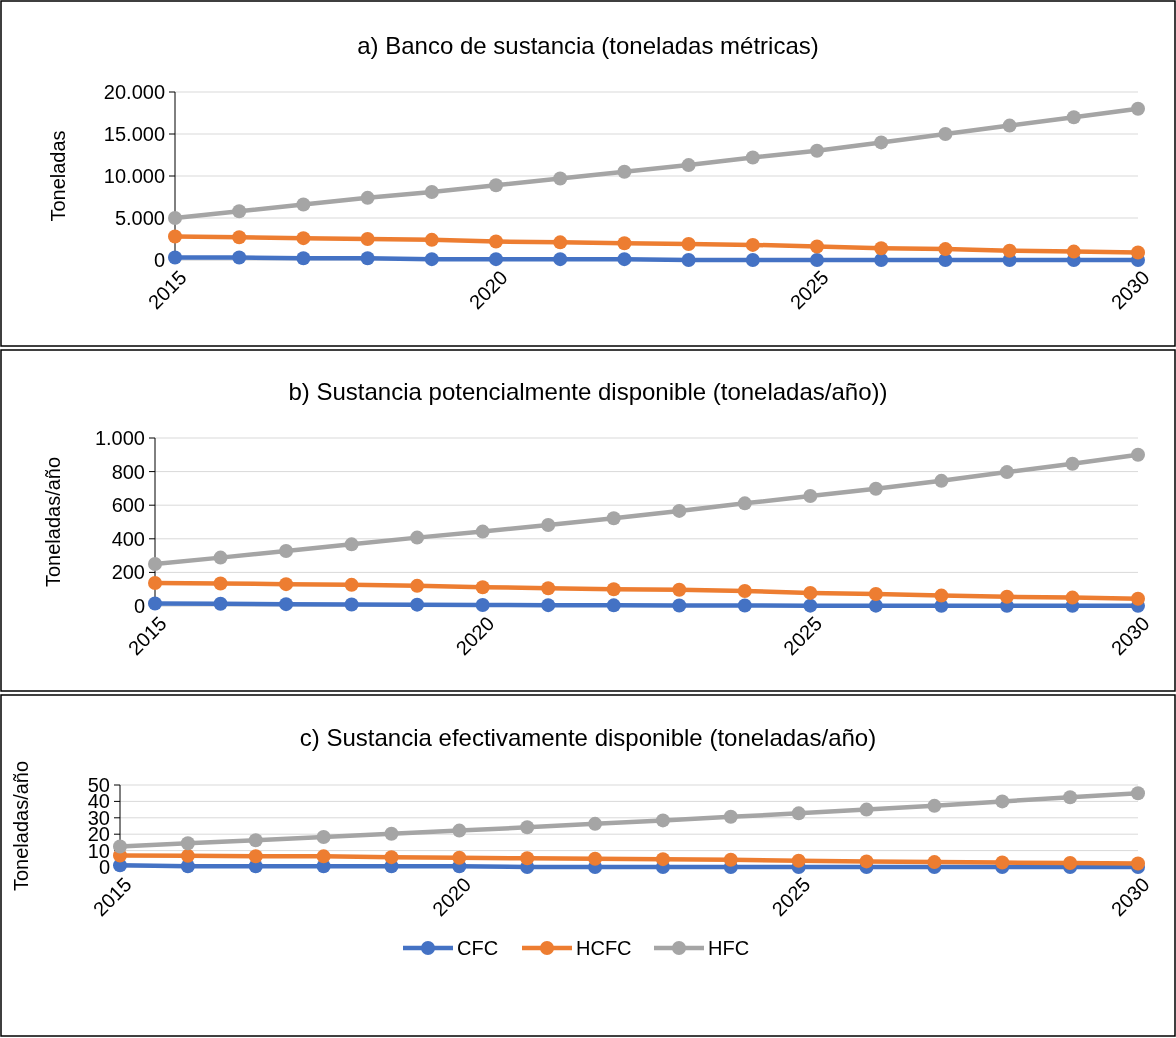  Describe the element at coordinates (128, 572) in the screenshot. I see `y-tick-label: 200` at that location.